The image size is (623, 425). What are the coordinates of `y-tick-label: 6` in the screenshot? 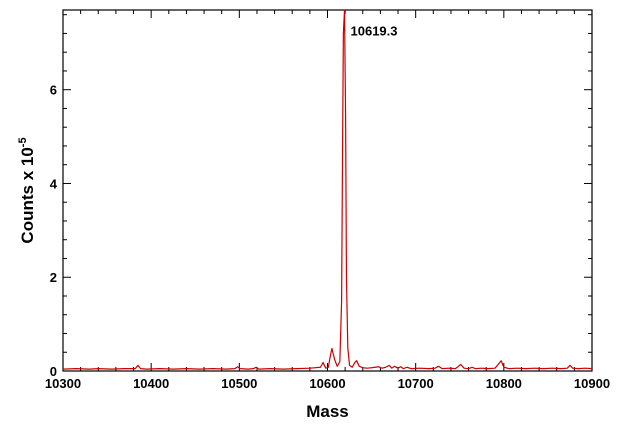 It's located at (53, 90).